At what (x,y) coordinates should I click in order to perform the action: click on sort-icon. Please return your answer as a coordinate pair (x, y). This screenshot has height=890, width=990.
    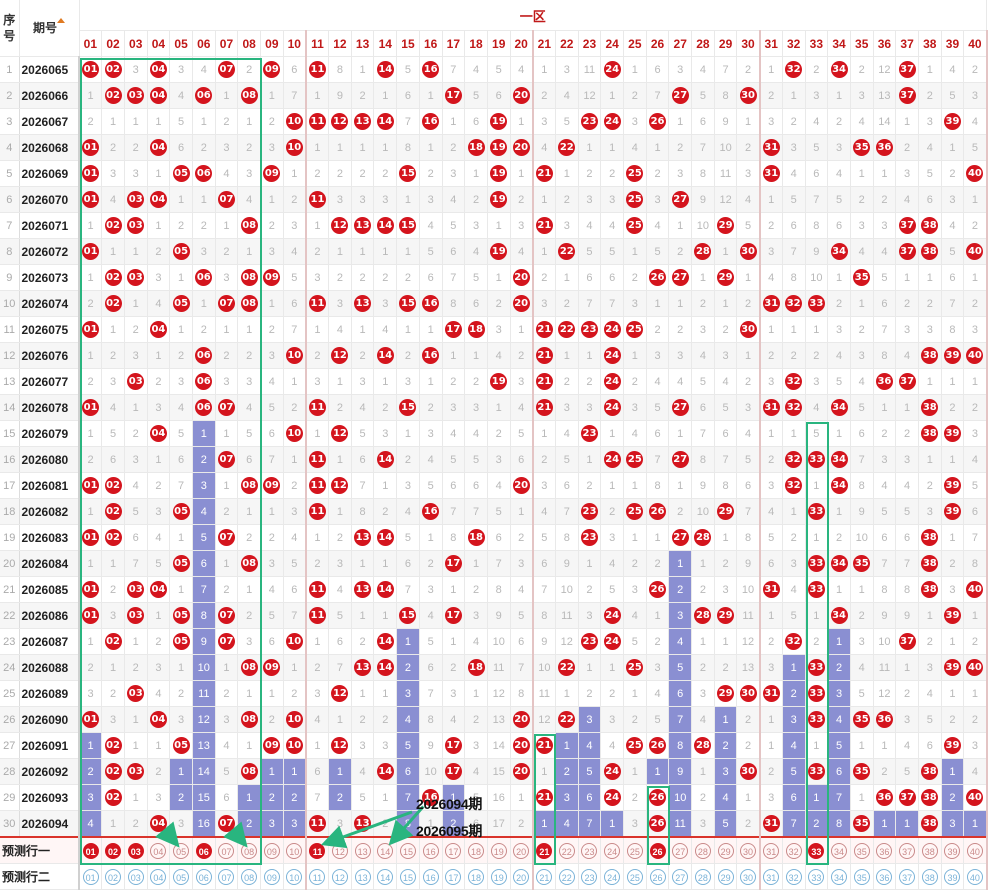
    Looking at the image, I should click on (61, 20).